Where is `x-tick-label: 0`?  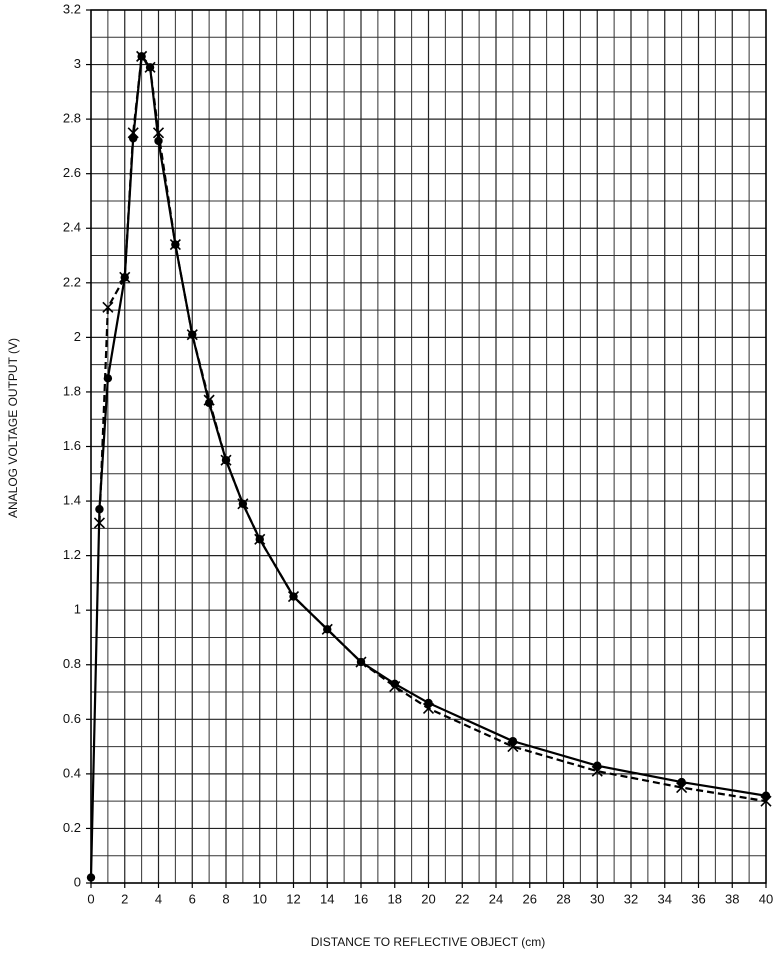 x-tick-label: 0 is located at coordinates (90, 898).